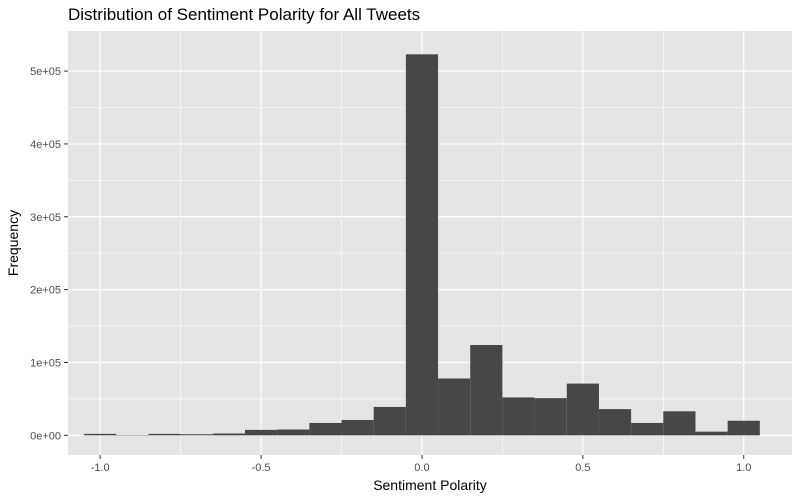 This screenshot has width=800, height=500. I want to click on y-tick-label: 0e+00, so click(45, 436).